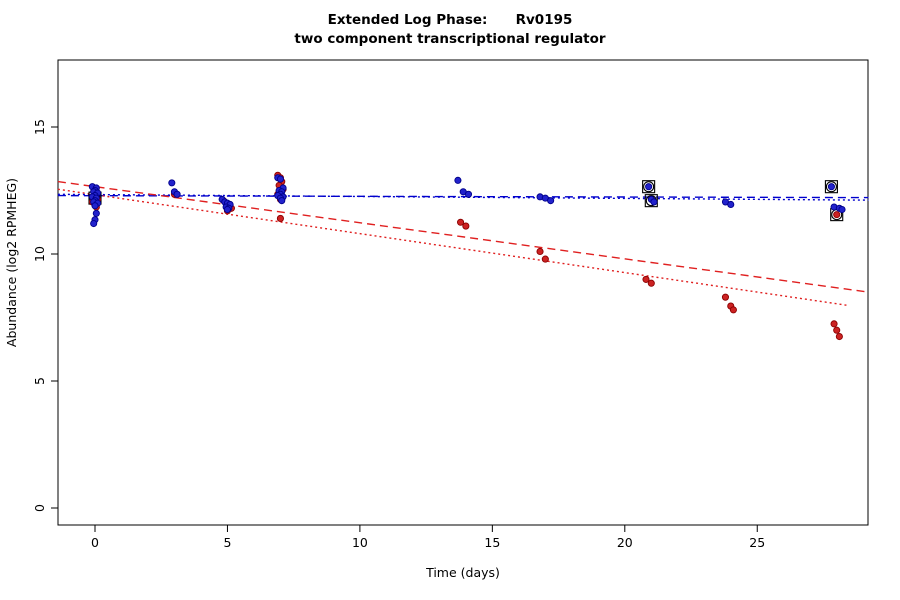  What do you see at coordinates (757, 542) in the screenshot?
I see `x-tick-label: 25` at bounding box center [757, 542].